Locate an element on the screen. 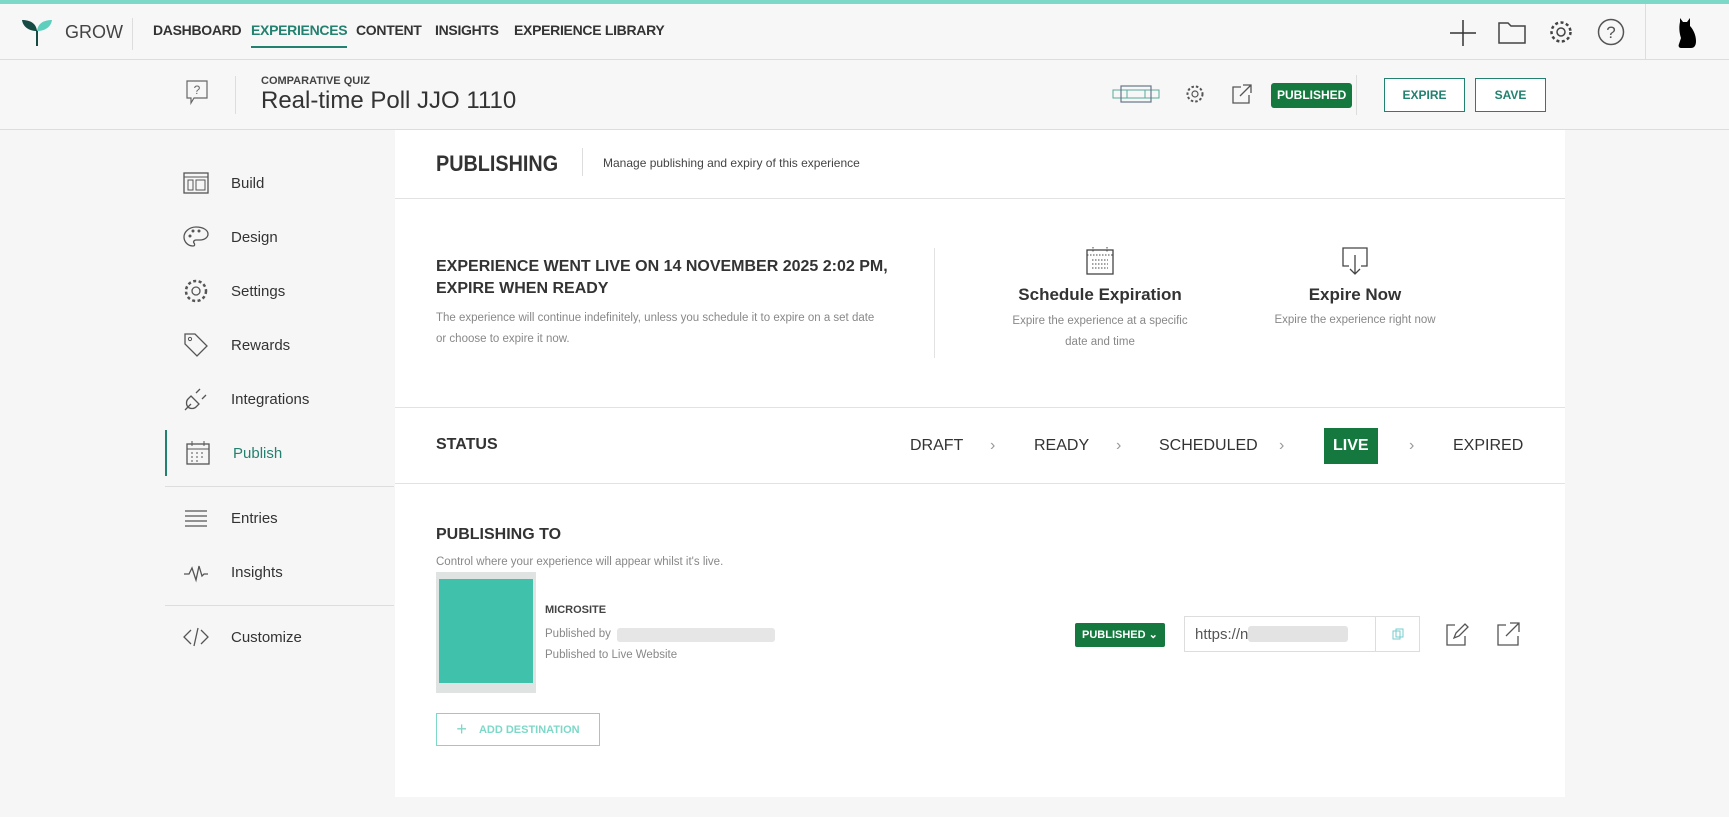 This screenshot has width=1729, height=817. expire-button: EXPIRE is located at coordinates (1424, 95).